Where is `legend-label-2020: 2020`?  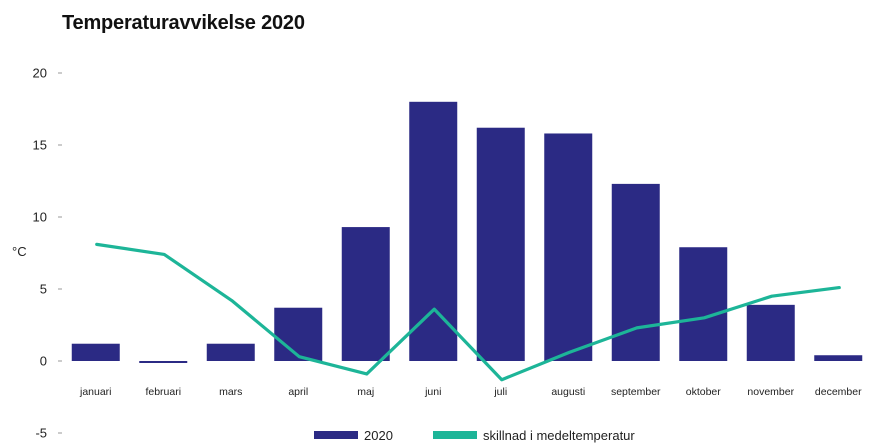
legend-label-2020: 2020 is located at coordinates (378, 435).